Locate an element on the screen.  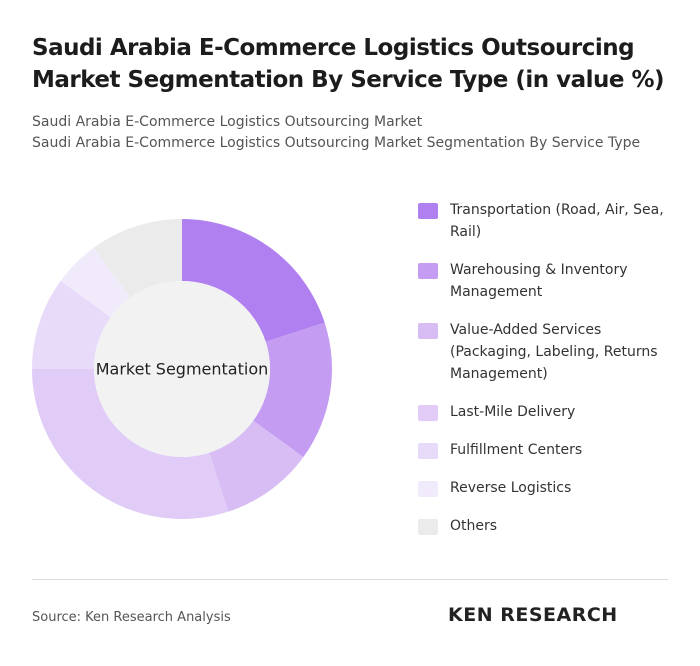
brand-logo: KEN RESEARCH is located at coordinates (533, 615).